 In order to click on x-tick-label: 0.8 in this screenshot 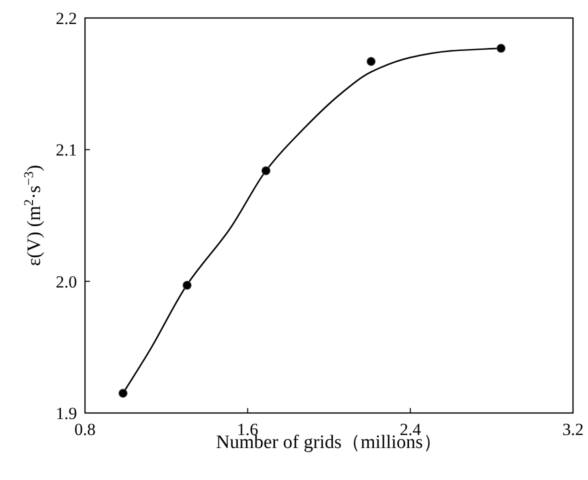, I will do `click(85, 429)`.